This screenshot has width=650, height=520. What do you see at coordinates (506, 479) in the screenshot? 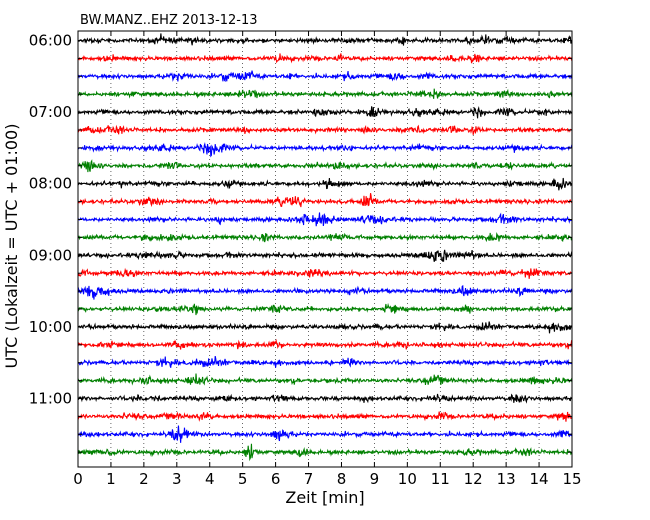
I see `x-tick-label: 13` at bounding box center [506, 479].